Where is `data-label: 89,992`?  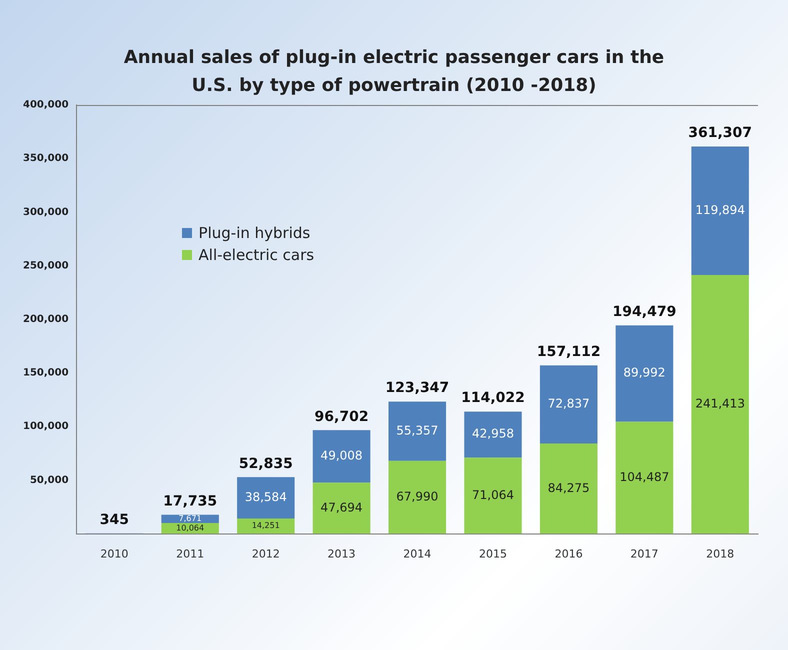 data-label: 89,992 is located at coordinates (644, 373).